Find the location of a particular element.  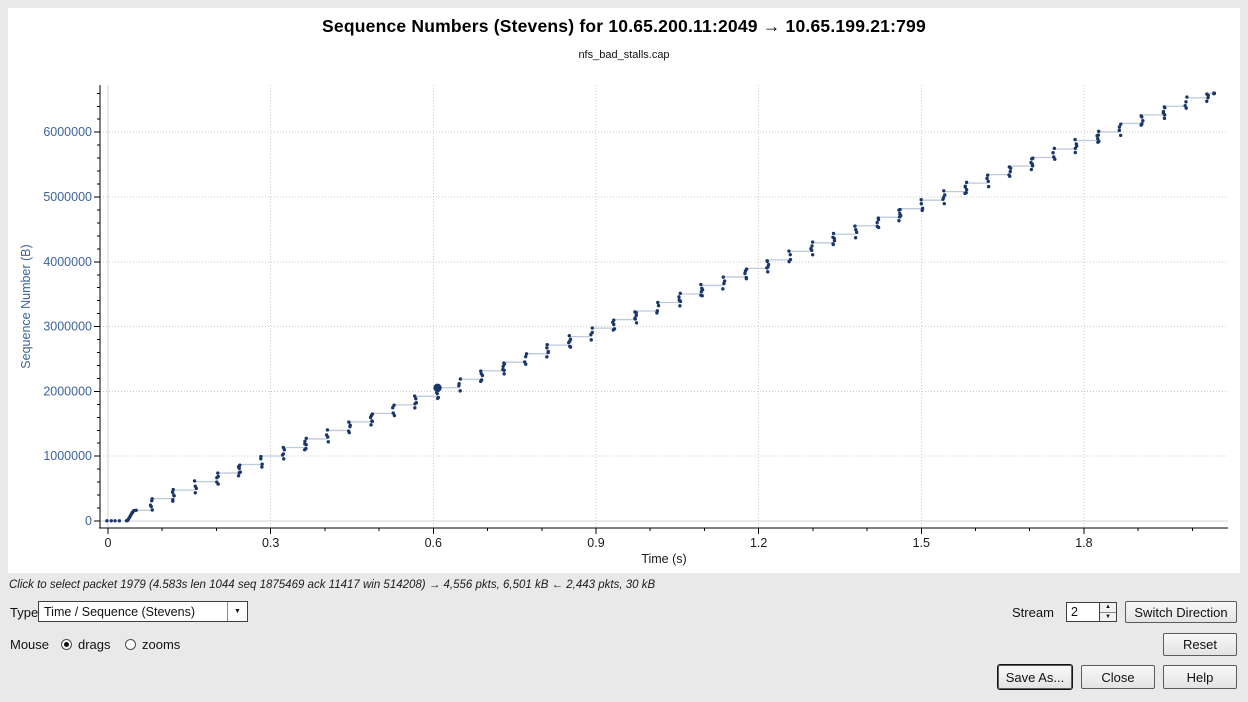

chart-subtitle: nfs_bad_stalls.cap is located at coordinates (624, 55).